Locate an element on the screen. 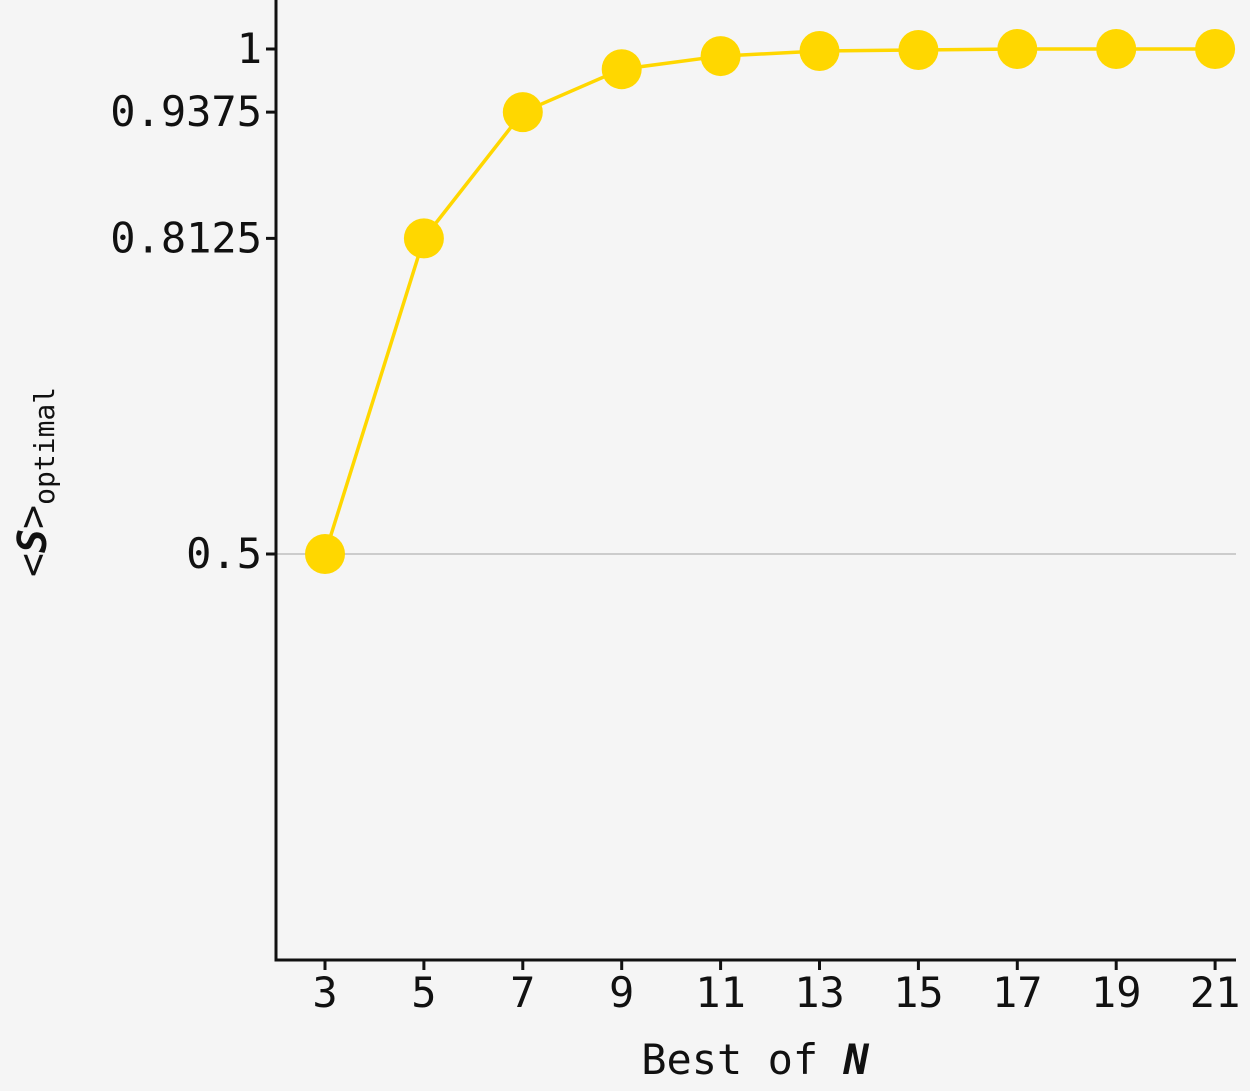  x-tick-label: 19 is located at coordinates (1116, 992).